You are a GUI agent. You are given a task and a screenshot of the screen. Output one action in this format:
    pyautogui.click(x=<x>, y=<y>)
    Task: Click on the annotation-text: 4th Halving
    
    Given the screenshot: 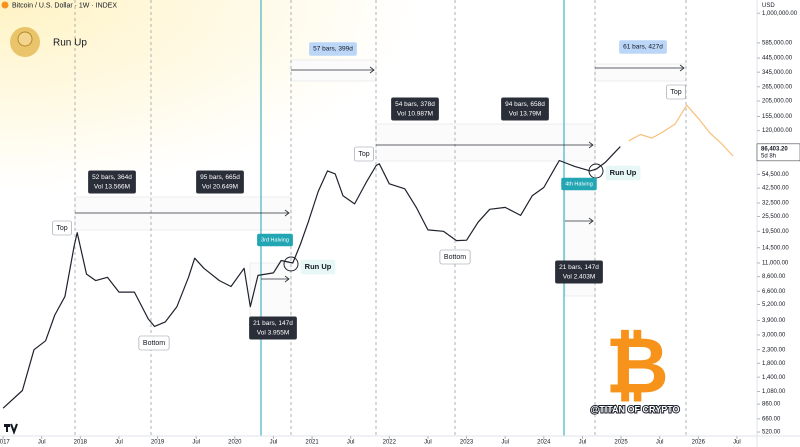 What is the action you would take?
    pyautogui.click(x=579, y=184)
    